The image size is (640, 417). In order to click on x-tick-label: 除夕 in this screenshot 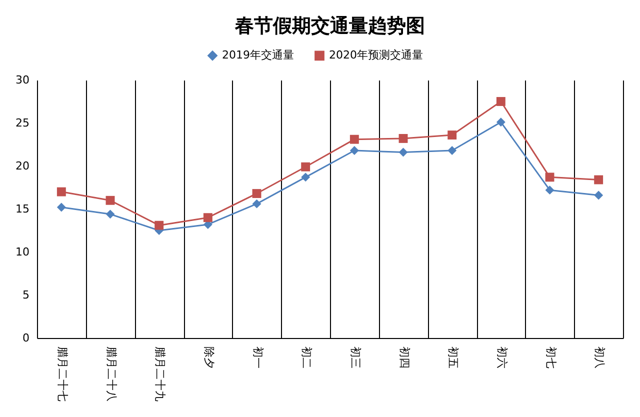, I will do `click(209, 357)`.